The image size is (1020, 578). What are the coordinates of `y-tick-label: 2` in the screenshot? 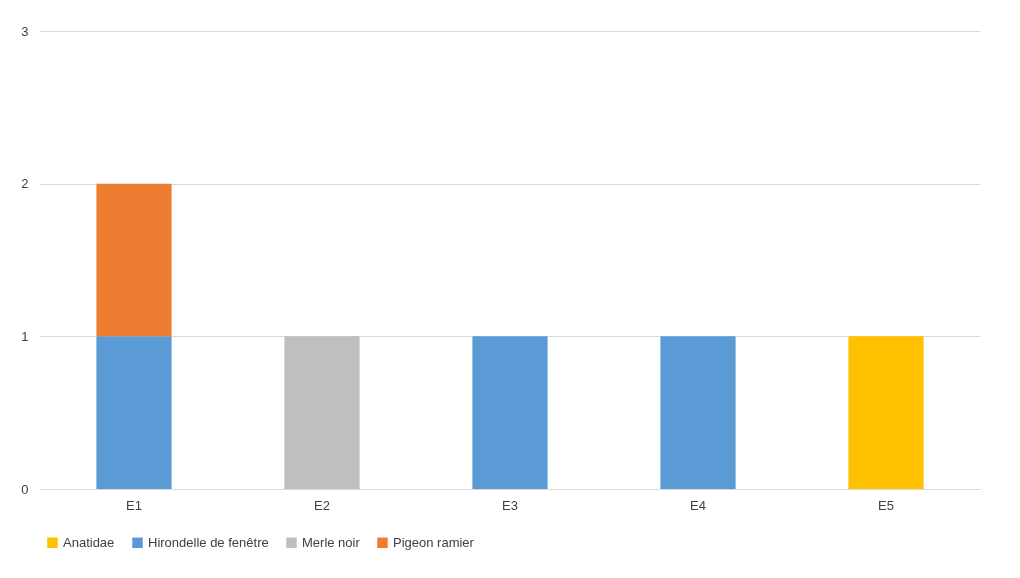 It's located at (25, 184).